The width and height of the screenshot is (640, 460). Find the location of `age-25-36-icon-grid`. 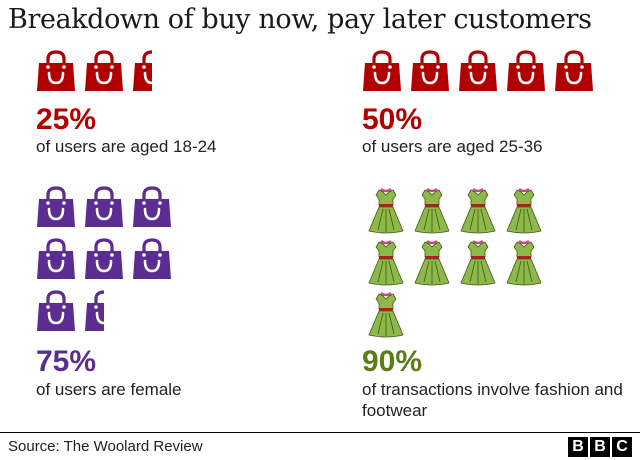

age-25-36-icon-grid is located at coordinates (482, 73).